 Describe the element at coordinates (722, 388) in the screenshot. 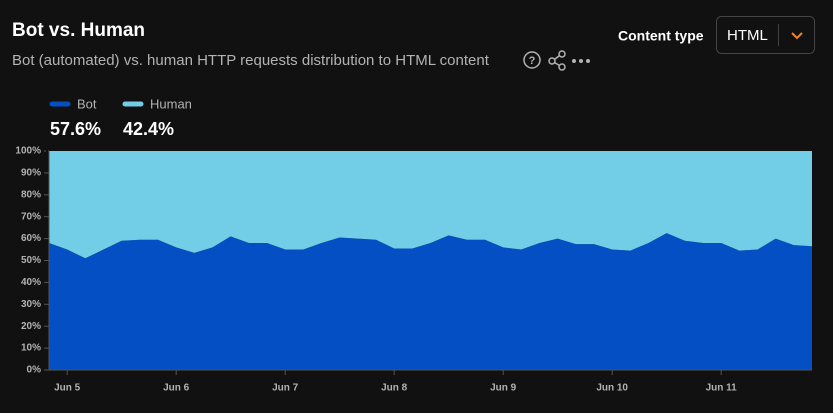

I see `x-tick-label: Jun 11` at that location.